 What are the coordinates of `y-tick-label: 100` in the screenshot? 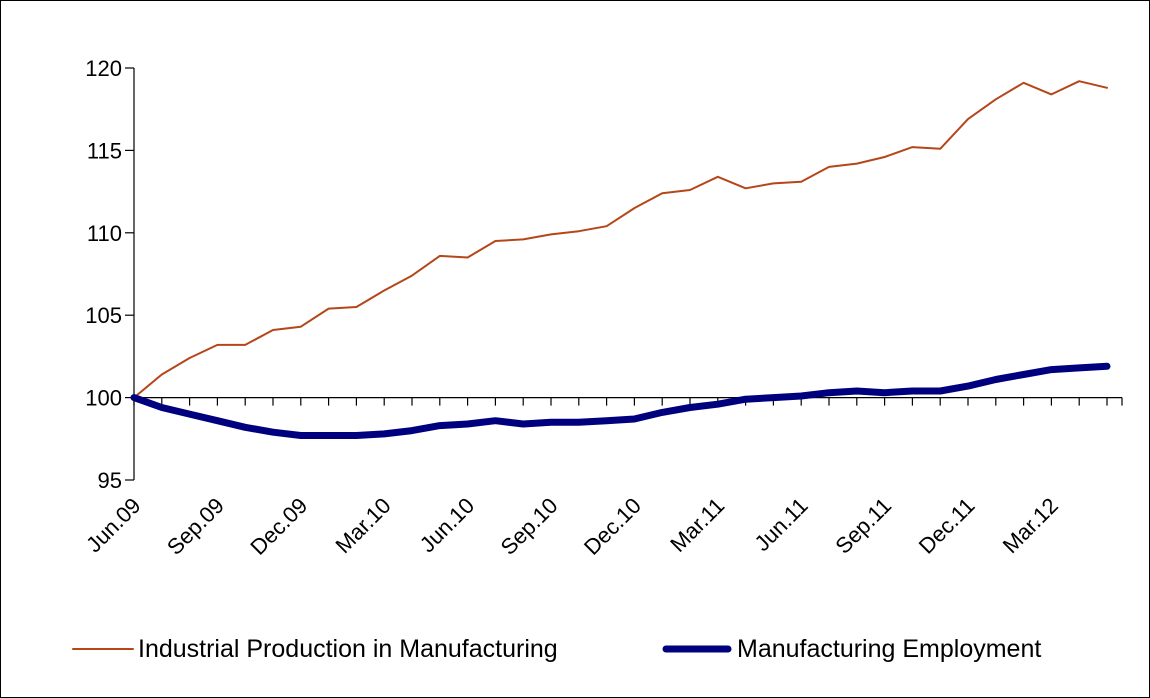 It's located at (103, 398).